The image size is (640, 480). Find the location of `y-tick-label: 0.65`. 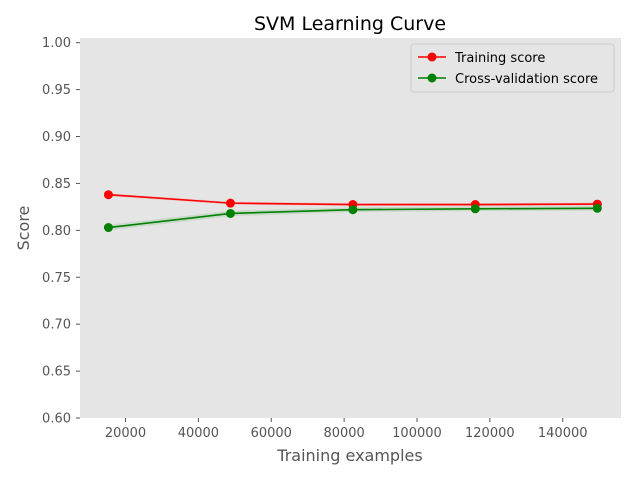

y-tick-label: 0.65 is located at coordinates (56, 372).